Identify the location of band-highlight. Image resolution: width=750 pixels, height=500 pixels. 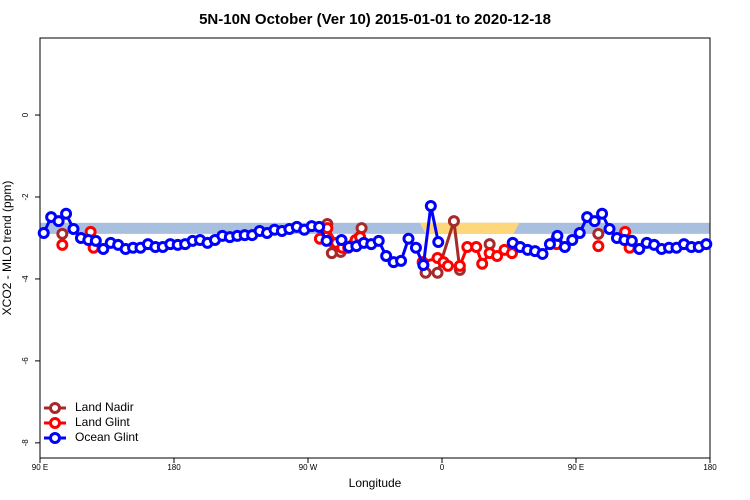
(469, 228).